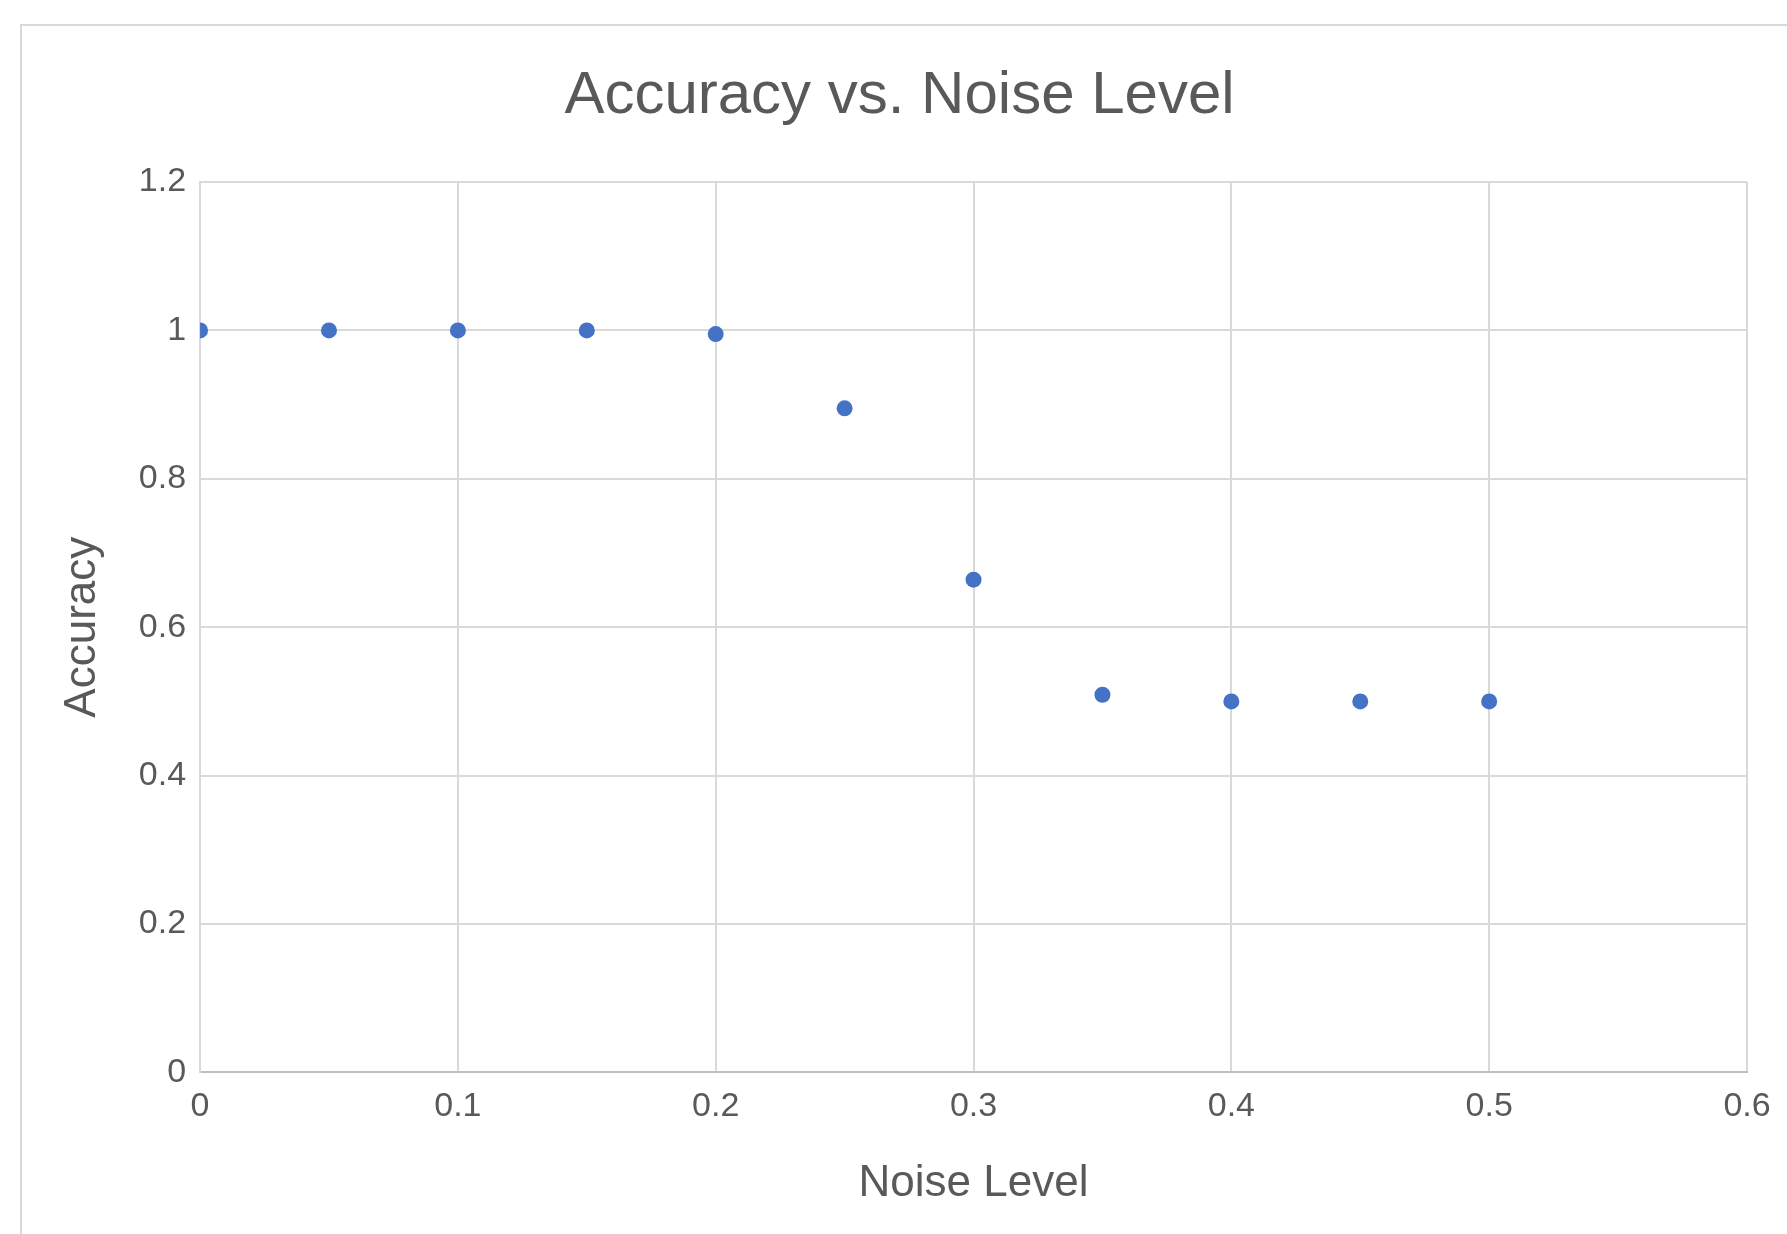 This screenshot has width=1787, height=1234. What do you see at coordinates (79, 627) in the screenshot?
I see `y-axis-title: Accuracy` at bounding box center [79, 627].